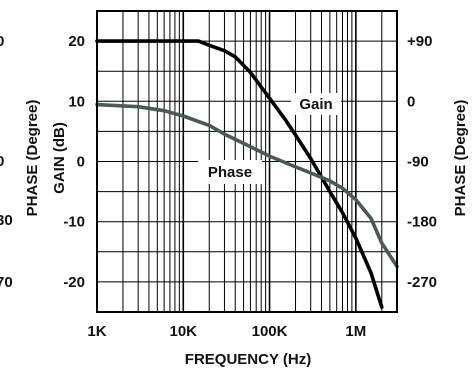  What do you see at coordinates (460, 158) in the screenshot?
I see `y2-axis-title: PHASE (Degree)` at bounding box center [460, 158].